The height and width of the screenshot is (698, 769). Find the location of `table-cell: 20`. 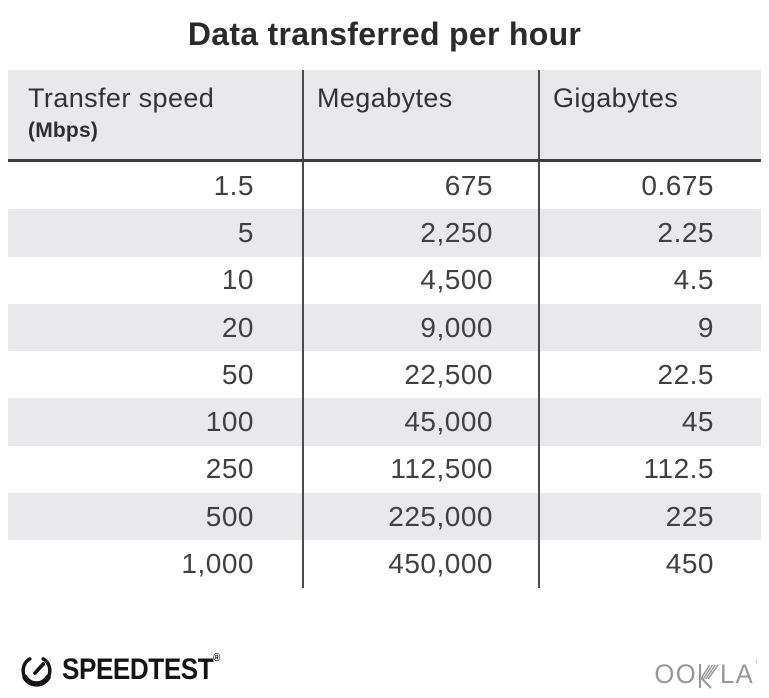

table-cell: 20 is located at coordinates (237, 327).